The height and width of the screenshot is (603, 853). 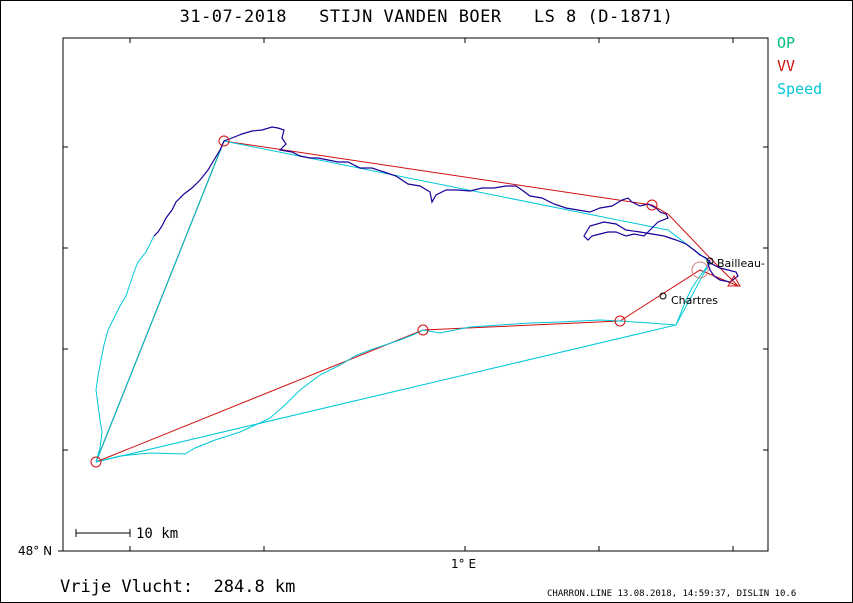 What do you see at coordinates (464, 564) in the screenshot?
I see `lon-label: 1° E` at bounding box center [464, 564].